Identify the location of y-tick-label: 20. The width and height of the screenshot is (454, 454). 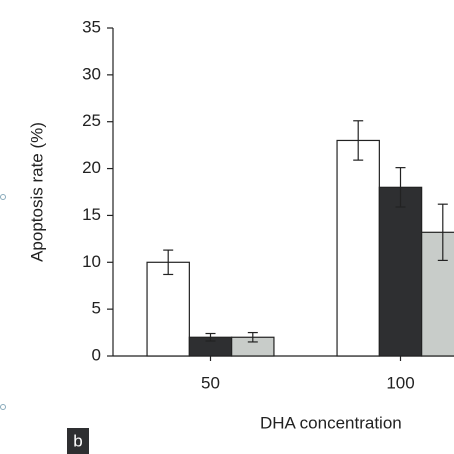
(91, 167).